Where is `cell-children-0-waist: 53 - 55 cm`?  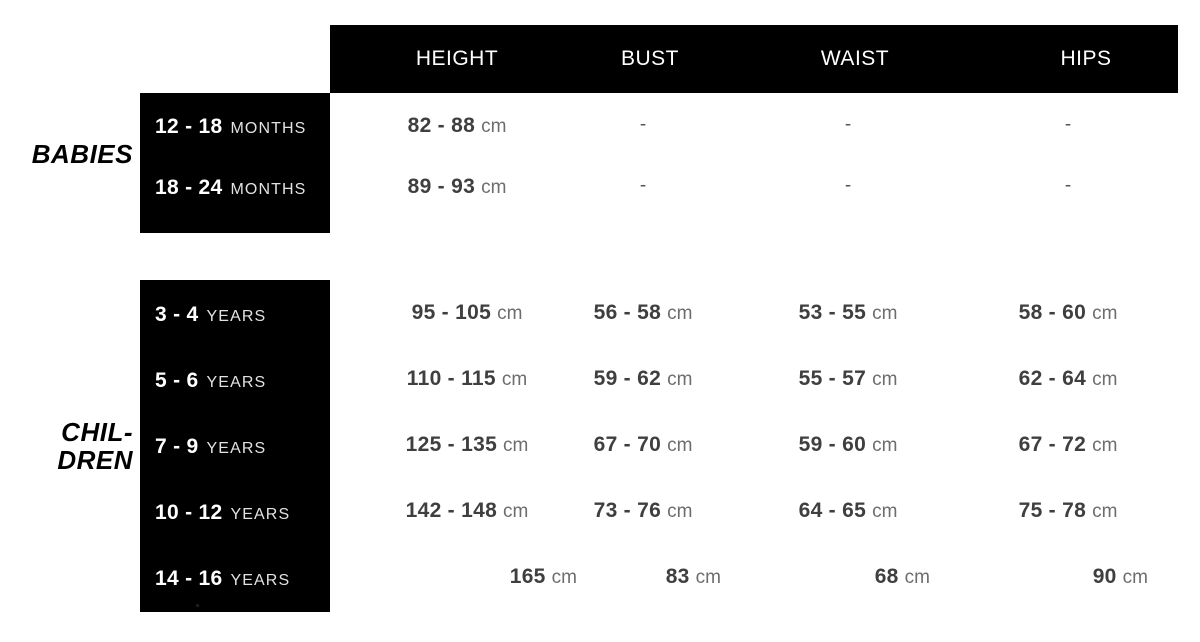
cell-children-0-waist: 53 - 55 cm is located at coordinates (848, 315).